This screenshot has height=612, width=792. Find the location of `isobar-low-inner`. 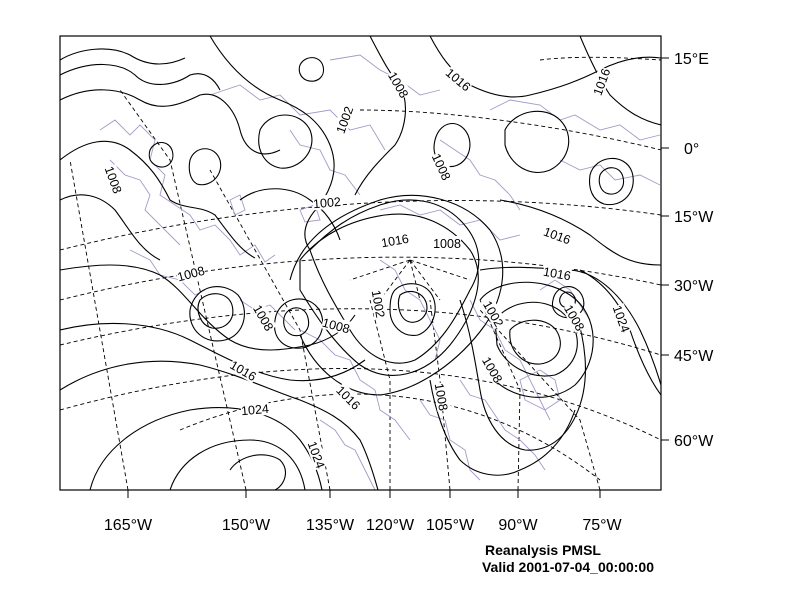

isobar-low-inner is located at coordinates (412, 306).